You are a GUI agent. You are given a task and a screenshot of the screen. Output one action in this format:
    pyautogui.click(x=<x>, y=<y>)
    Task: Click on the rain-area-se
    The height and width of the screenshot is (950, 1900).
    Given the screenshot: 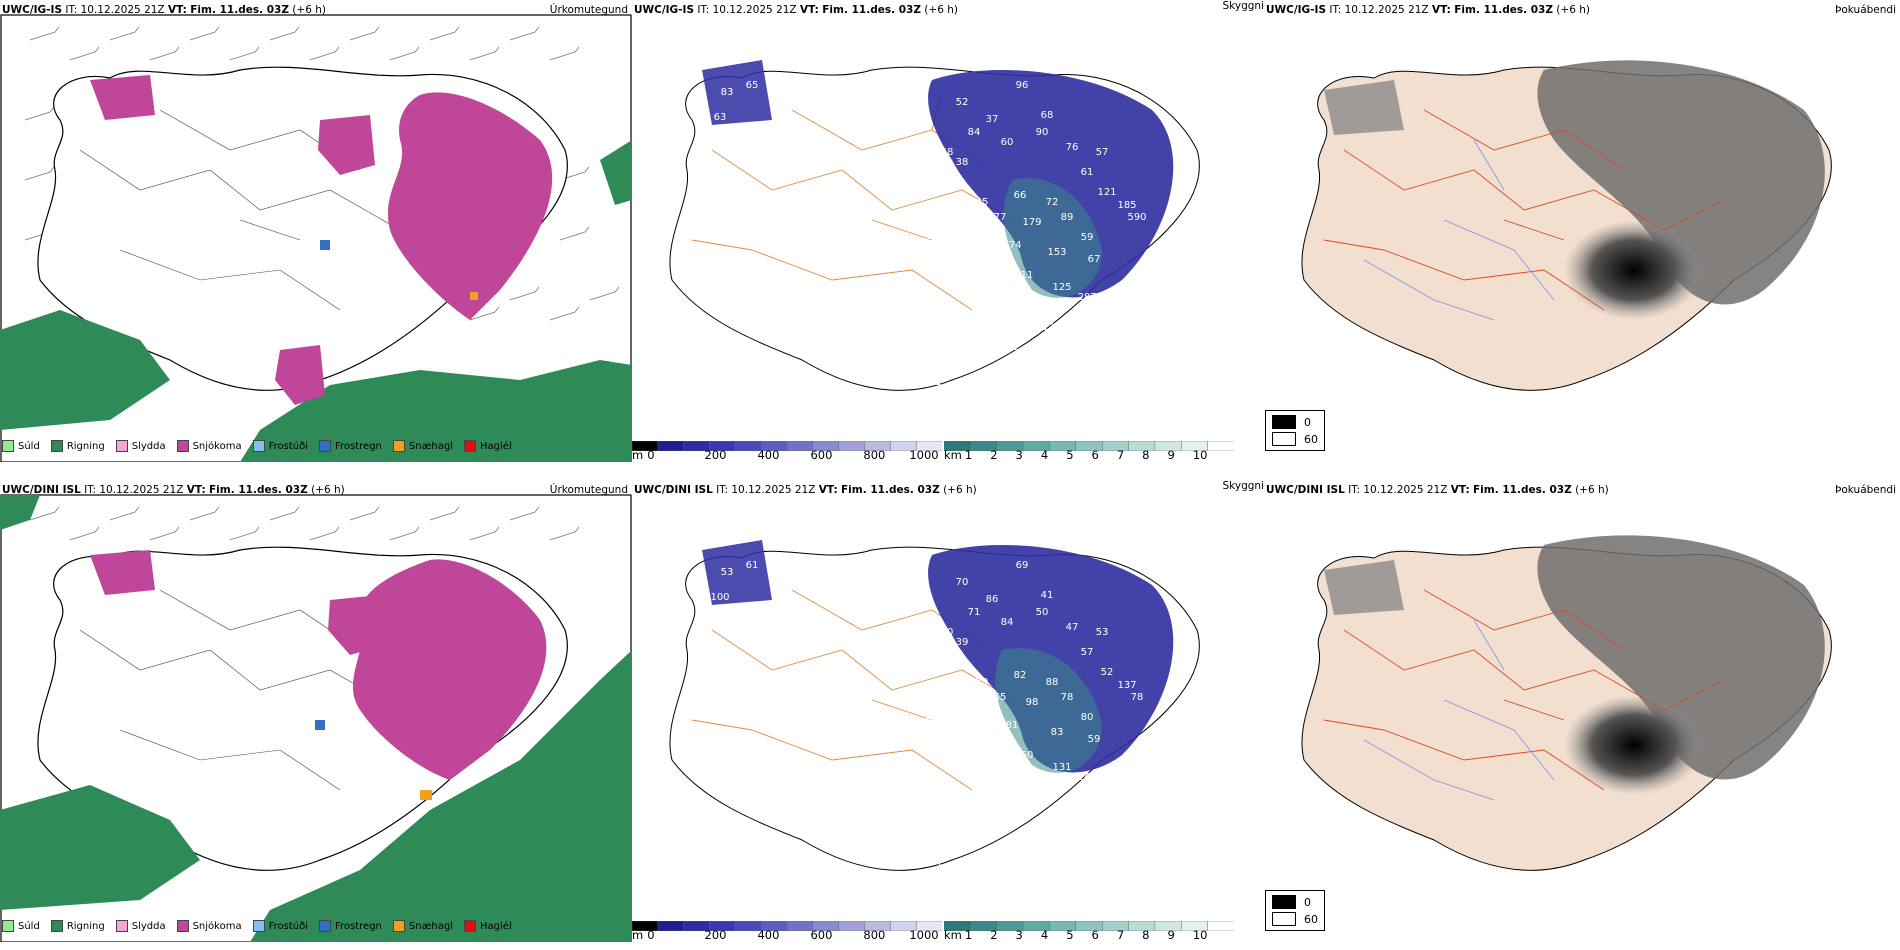 What is the action you would take?
    pyautogui.click(x=441, y=796)
    